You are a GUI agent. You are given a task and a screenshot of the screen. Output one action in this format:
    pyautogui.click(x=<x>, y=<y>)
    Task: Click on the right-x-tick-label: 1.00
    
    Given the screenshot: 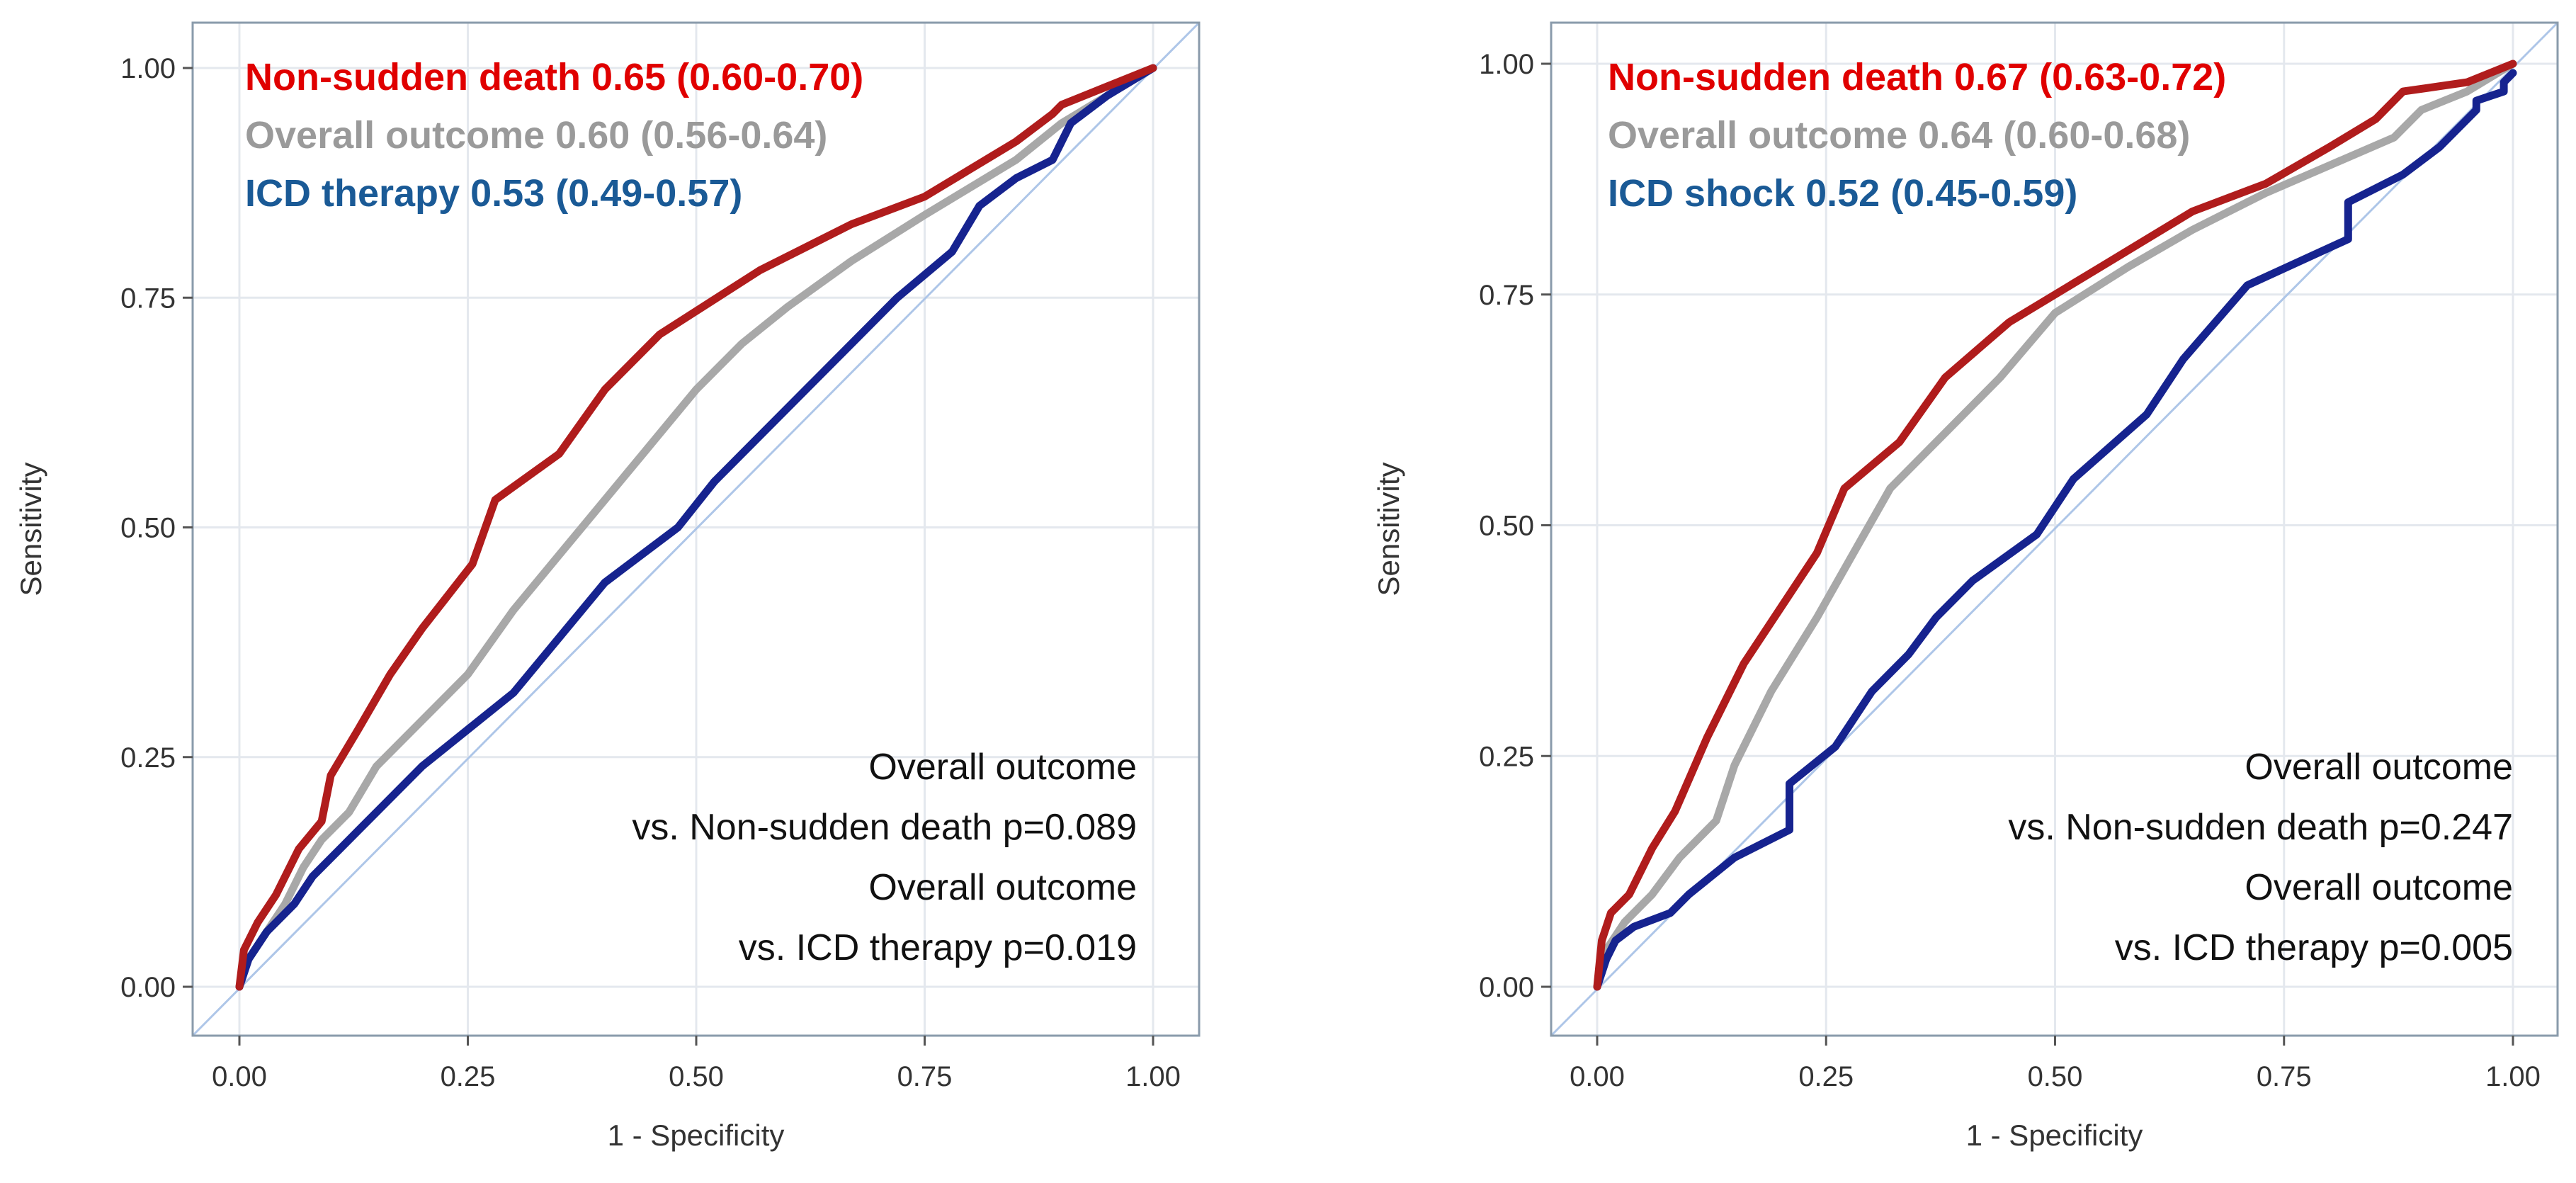 What is the action you would take?
    pyautogui.click(x=2513, y=1076)
    